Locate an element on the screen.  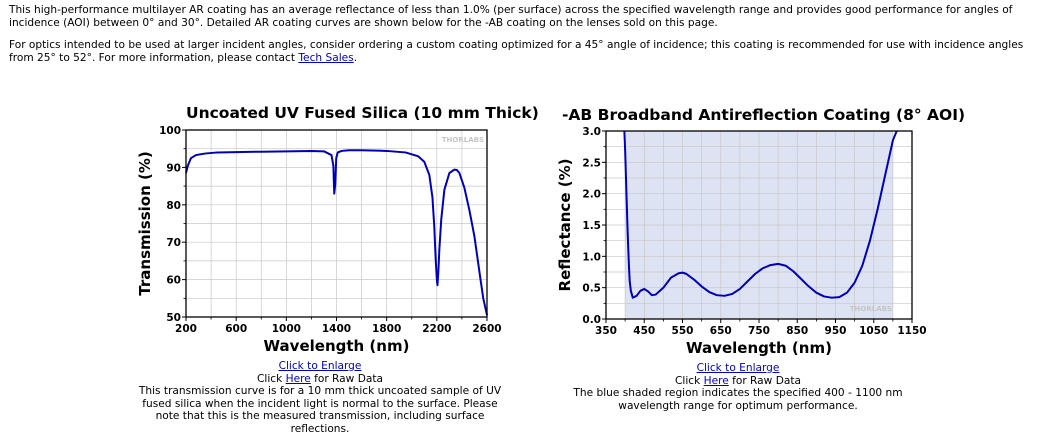
y-tick-label: 1.0 is located at coordinates (591, 257).